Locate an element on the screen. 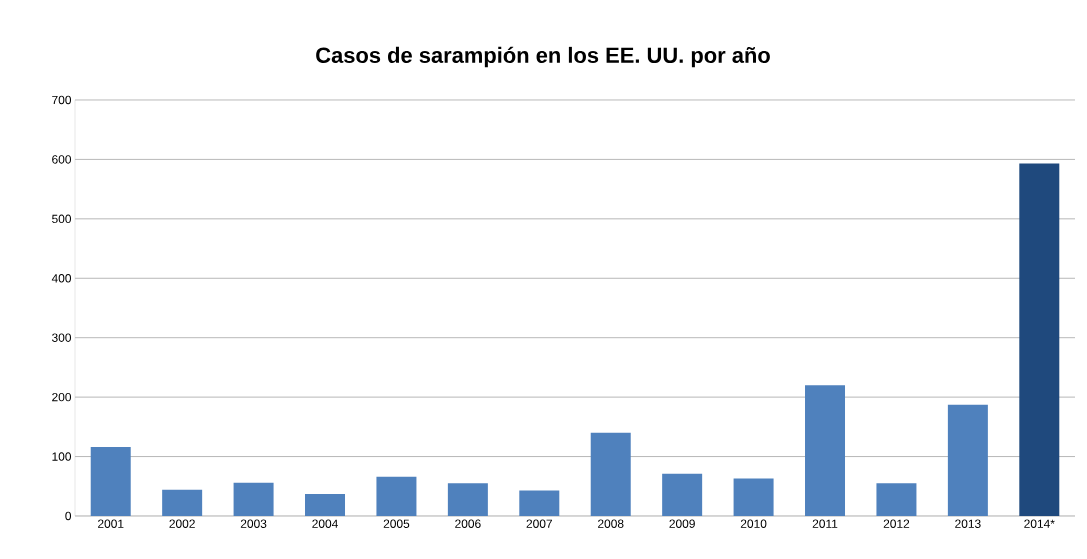 Image resolution: width=1087 pixels, height=559 pixels. x-tick-label: 2004 is located at coordinates (325, 523).